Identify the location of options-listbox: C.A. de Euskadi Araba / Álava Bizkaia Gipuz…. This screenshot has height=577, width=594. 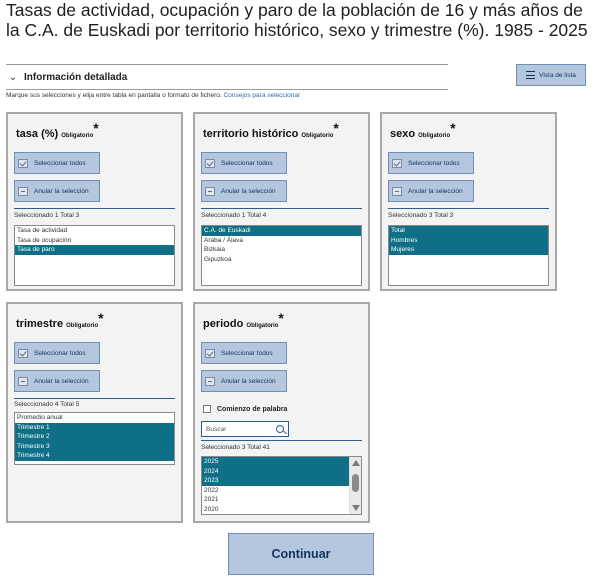
(281, 255).